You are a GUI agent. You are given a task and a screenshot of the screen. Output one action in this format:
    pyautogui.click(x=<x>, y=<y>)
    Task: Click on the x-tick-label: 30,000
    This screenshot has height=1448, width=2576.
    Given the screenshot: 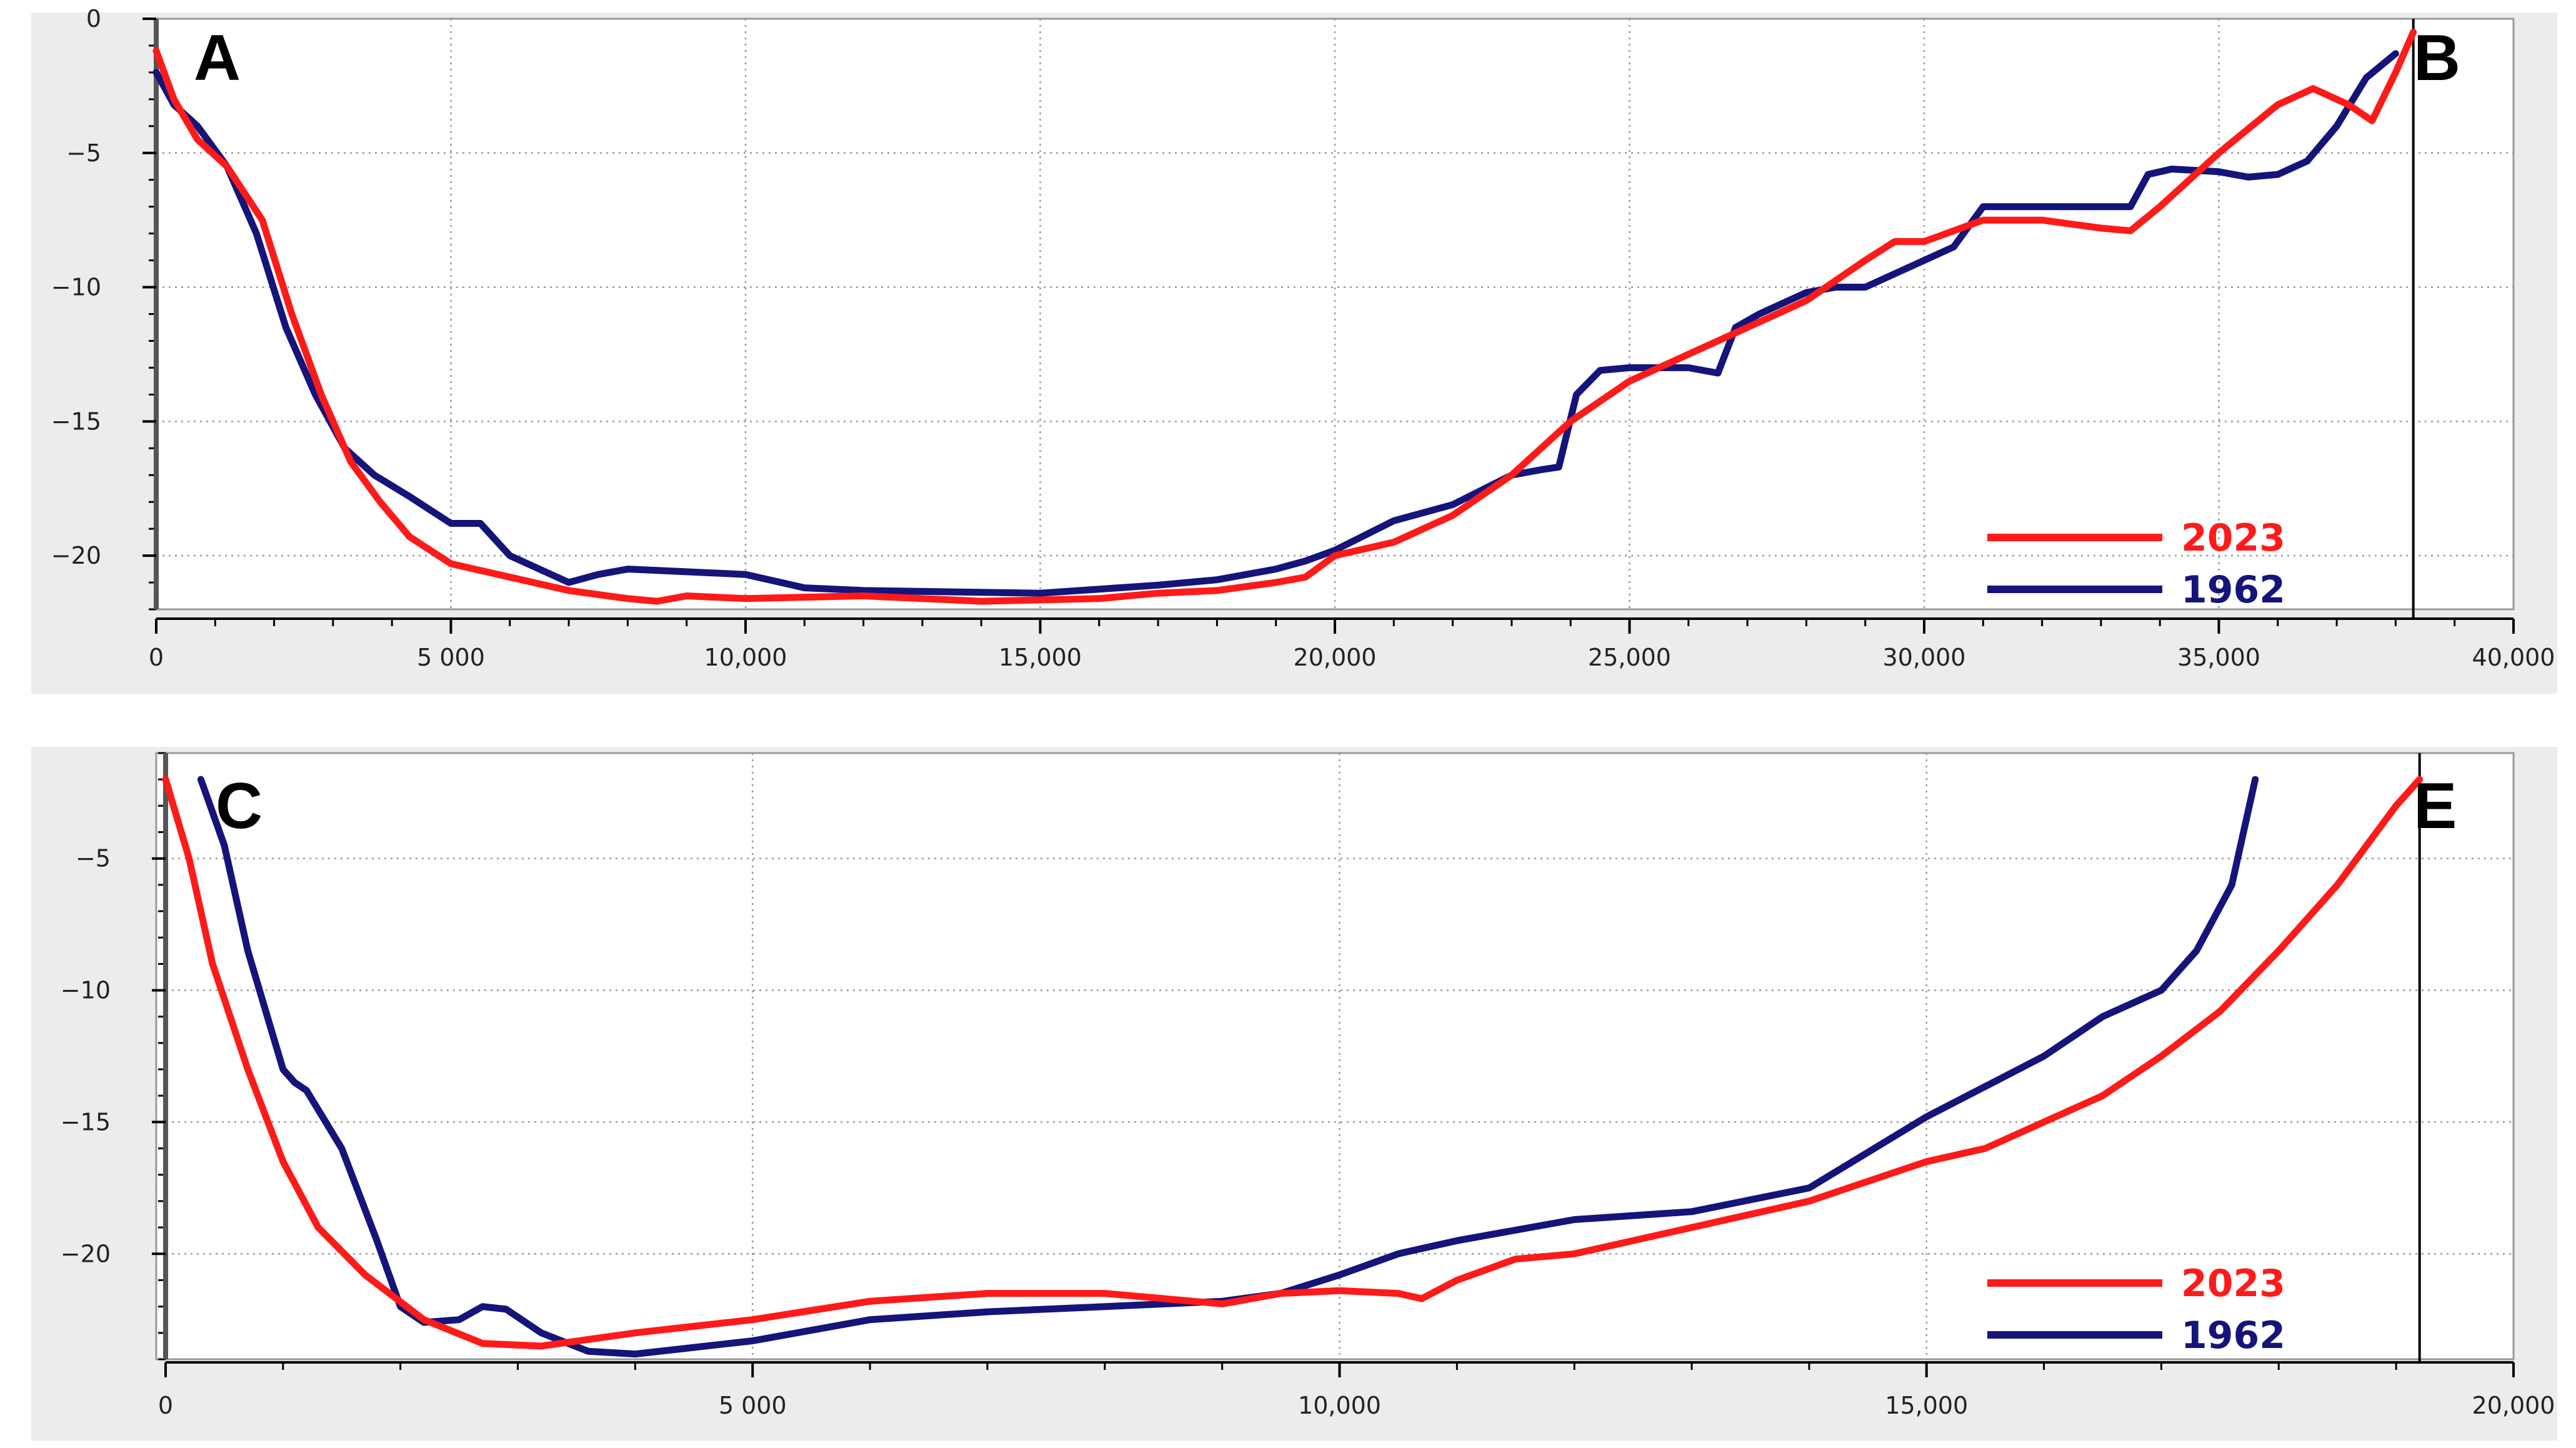 What is the action you would take?
    pyautogui.click(x=1924, y=657)
    